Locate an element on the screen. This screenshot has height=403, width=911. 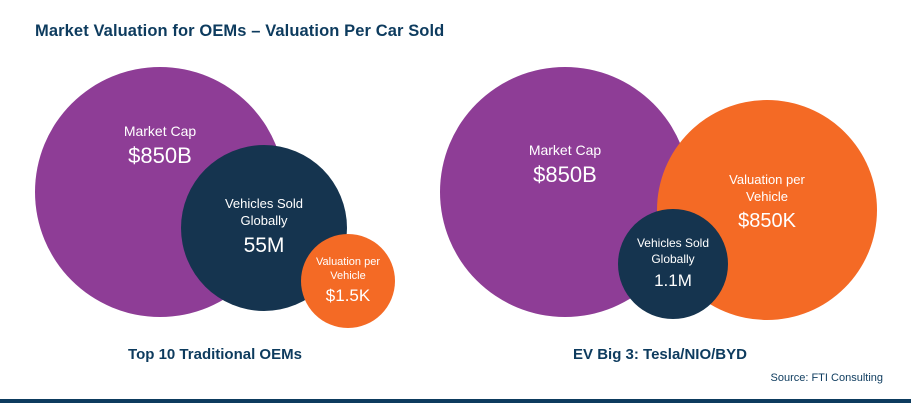
bubble-text: Vehicles Sold Globally 1.1M is located at coordinates (673, 263).